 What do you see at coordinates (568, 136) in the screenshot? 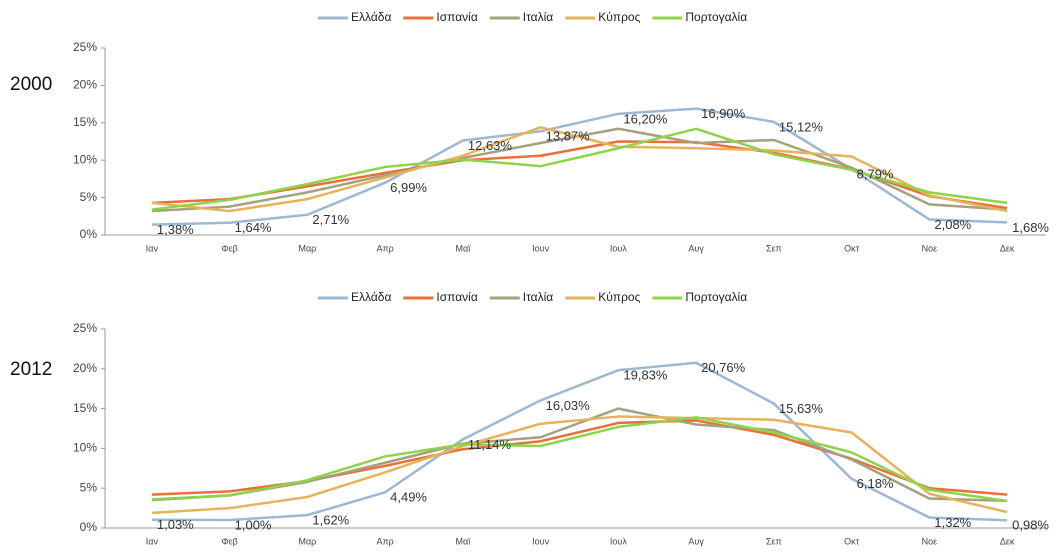
I see `data-label: 13,87%` at bounding box center [568, 136].